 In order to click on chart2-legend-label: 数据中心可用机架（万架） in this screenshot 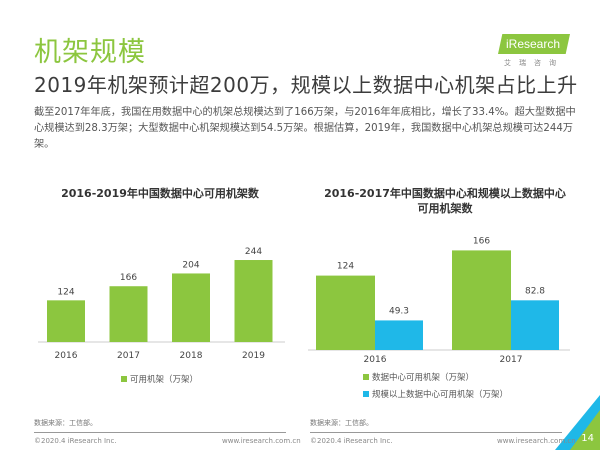, I will do `click(423, 377)`.